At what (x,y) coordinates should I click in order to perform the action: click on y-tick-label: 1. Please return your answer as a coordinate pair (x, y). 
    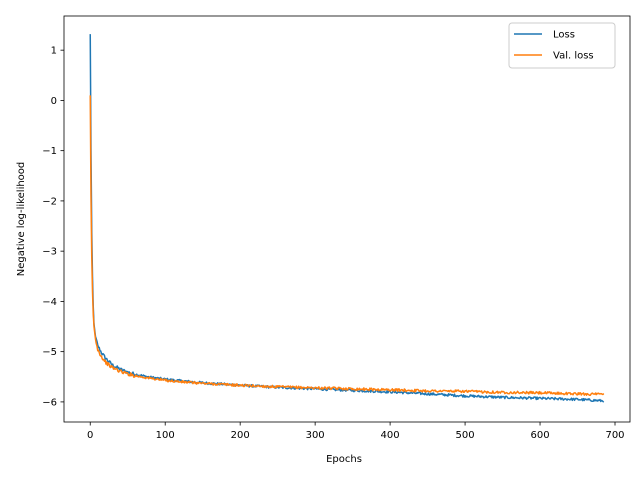
    Looking at the image, I should click on (54, 51).